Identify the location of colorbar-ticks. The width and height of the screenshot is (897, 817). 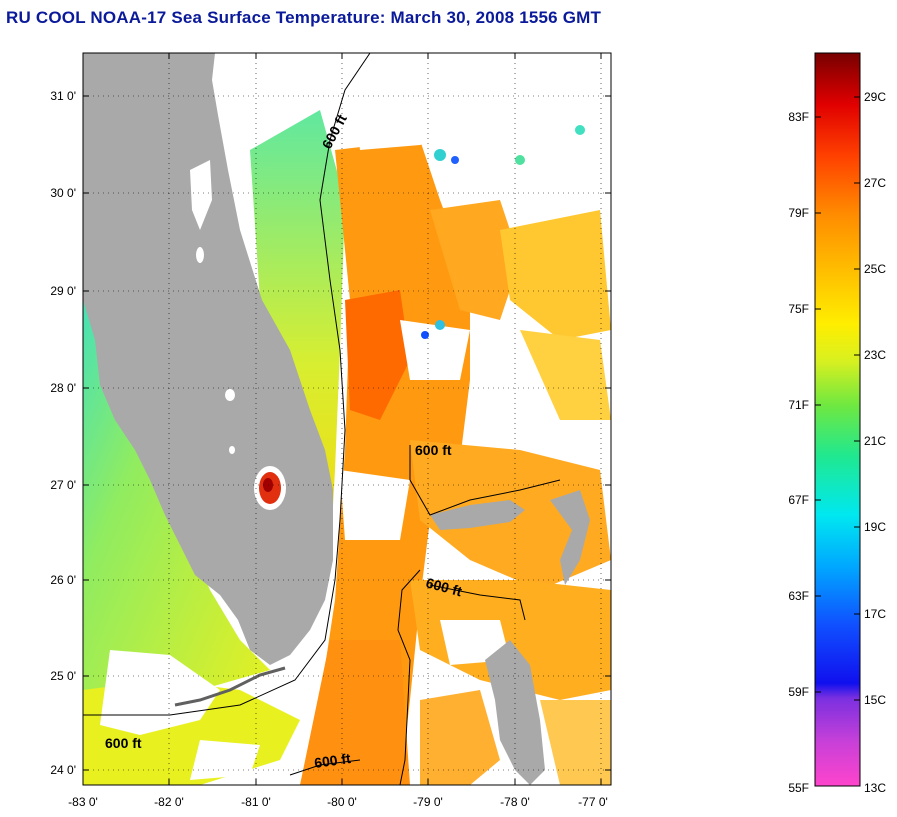
(837, 398).